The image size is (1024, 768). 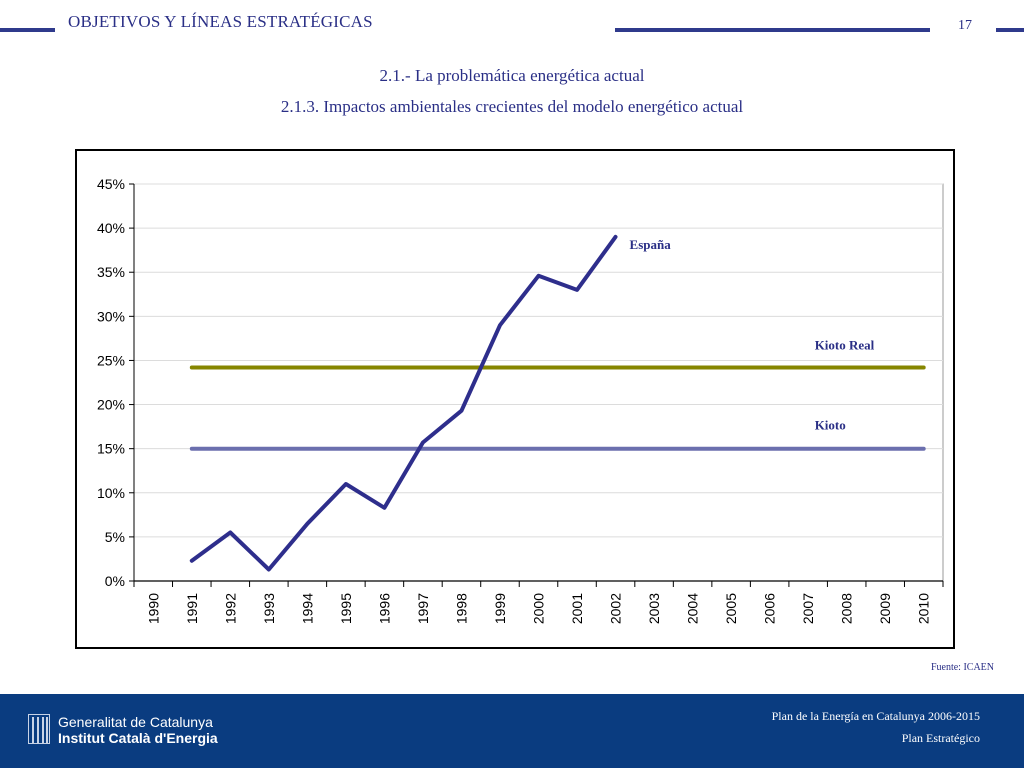 I want to click on header-rule-left, so click(x=27, y=30).